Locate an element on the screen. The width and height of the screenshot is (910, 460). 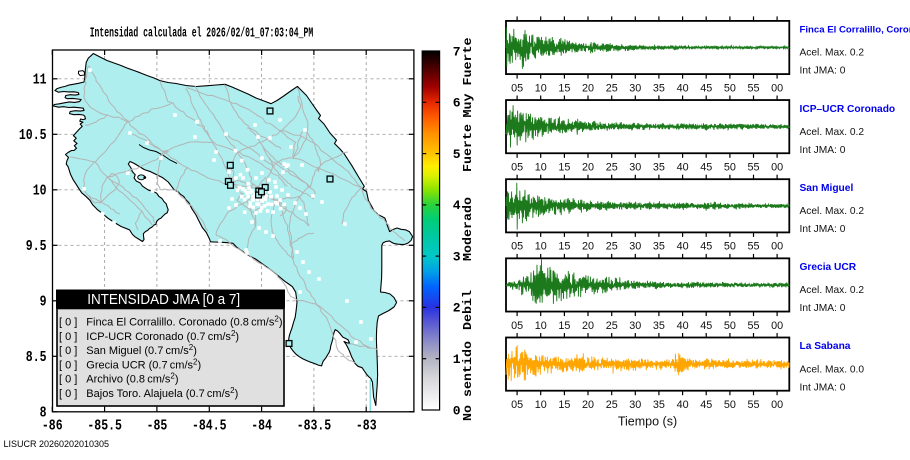
svg-text: Tiempo (s) is located at coordinates (647, 422).